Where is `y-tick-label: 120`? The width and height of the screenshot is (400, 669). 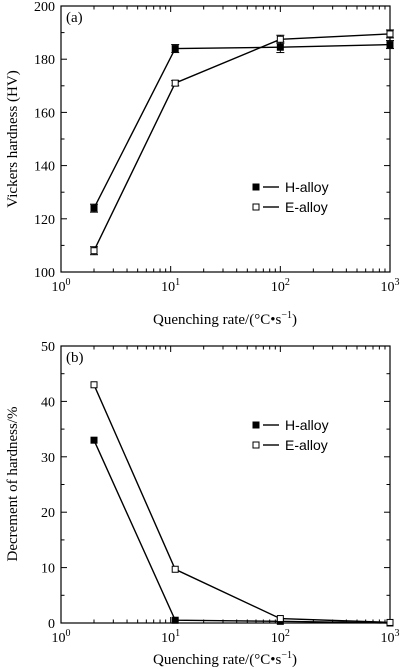
y-tick-label: 120 is located at coordinates (44, 220).